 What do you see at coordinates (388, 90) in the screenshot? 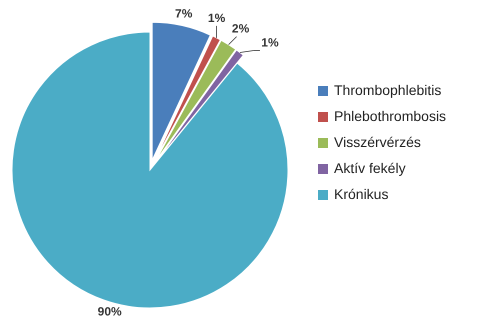
I see `legend-label: Thrombophlebitis` at bounding box center [388, 90].